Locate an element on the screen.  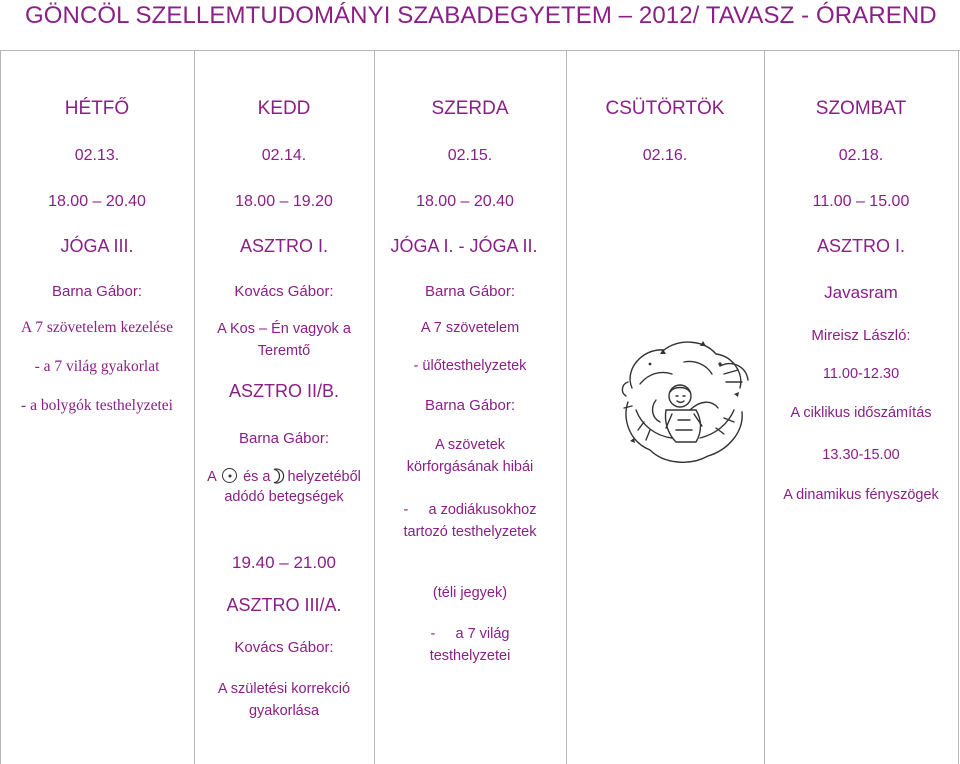
day-name-wednesday: SZERDA is located at coordinates (470, 108).